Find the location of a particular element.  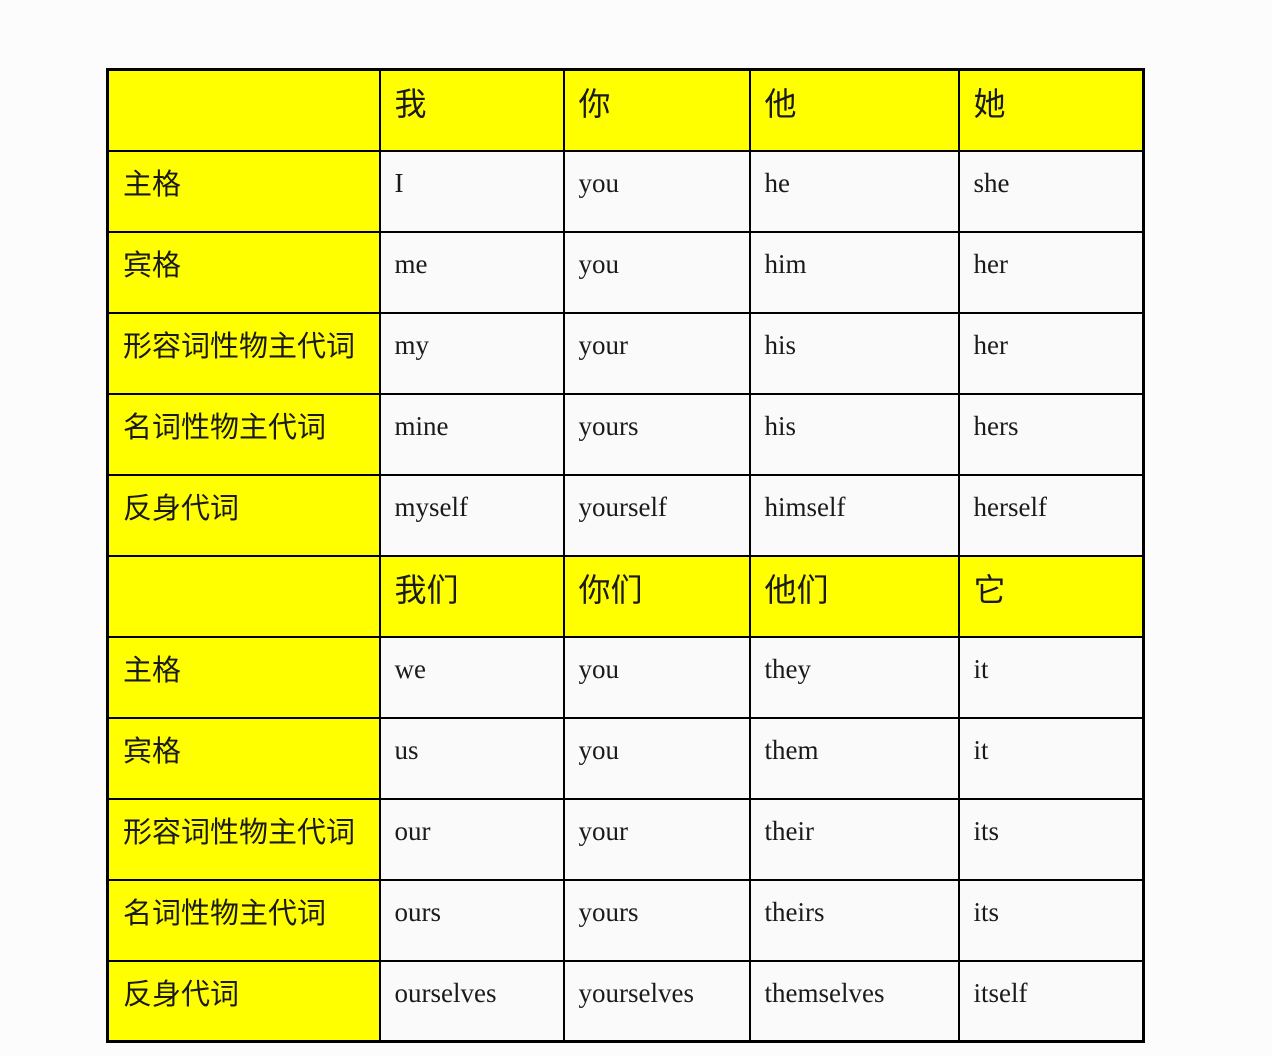

data-cell: he is located at coordinates (854, 191).